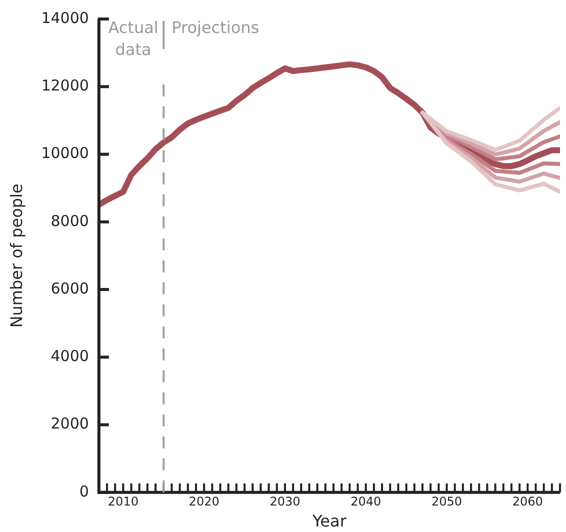  Describe the element at coordinates (446, 501) in the screenshot. I see `x-tick-label: 2050` at that location.